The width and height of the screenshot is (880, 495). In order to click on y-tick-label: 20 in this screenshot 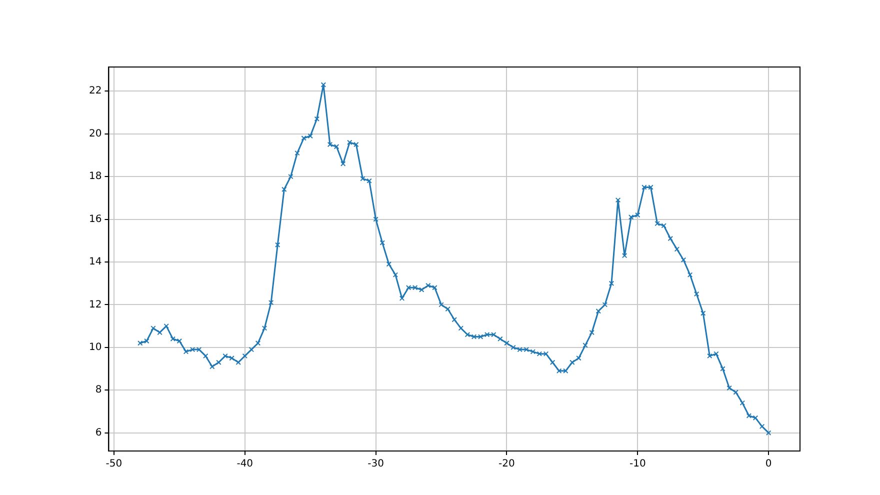, I will do `click(95, 134)`.